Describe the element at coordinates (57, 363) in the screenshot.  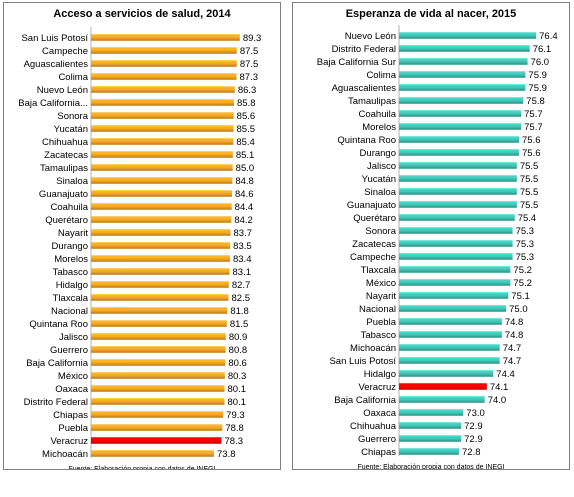
I see `category-label: Baja California` at that location.